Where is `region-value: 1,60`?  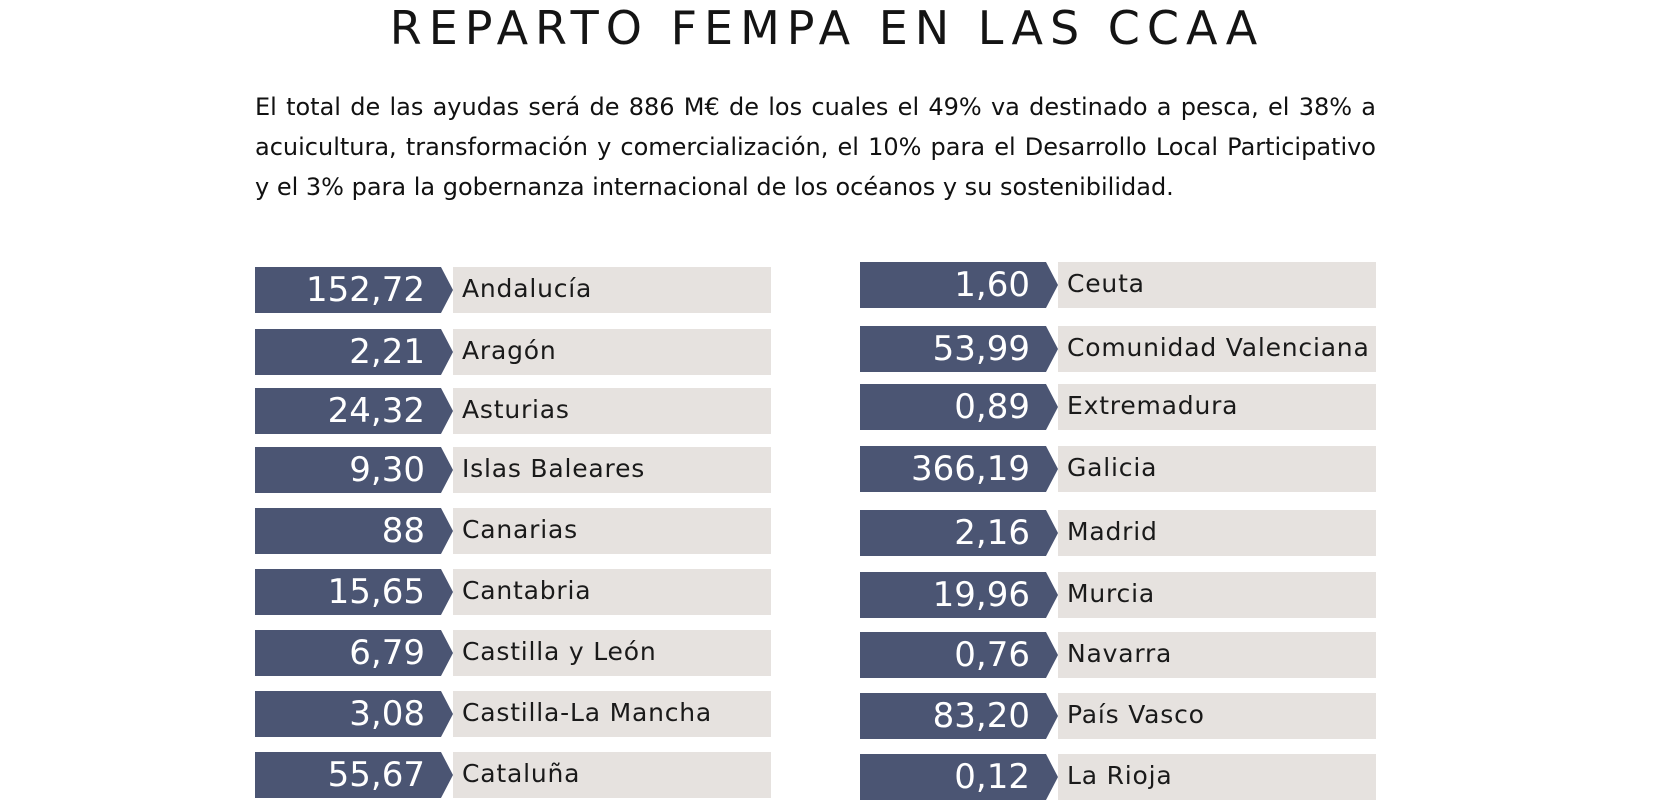
region-value: 1,60 is located at coordinates (992, 285).